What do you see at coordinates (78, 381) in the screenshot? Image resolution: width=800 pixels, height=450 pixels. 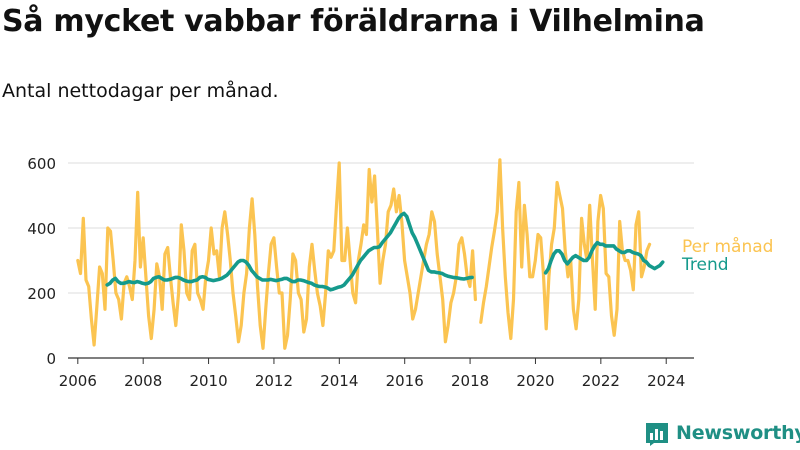 I see `x-tick-label: 2006` at bounding box center [78, 381].